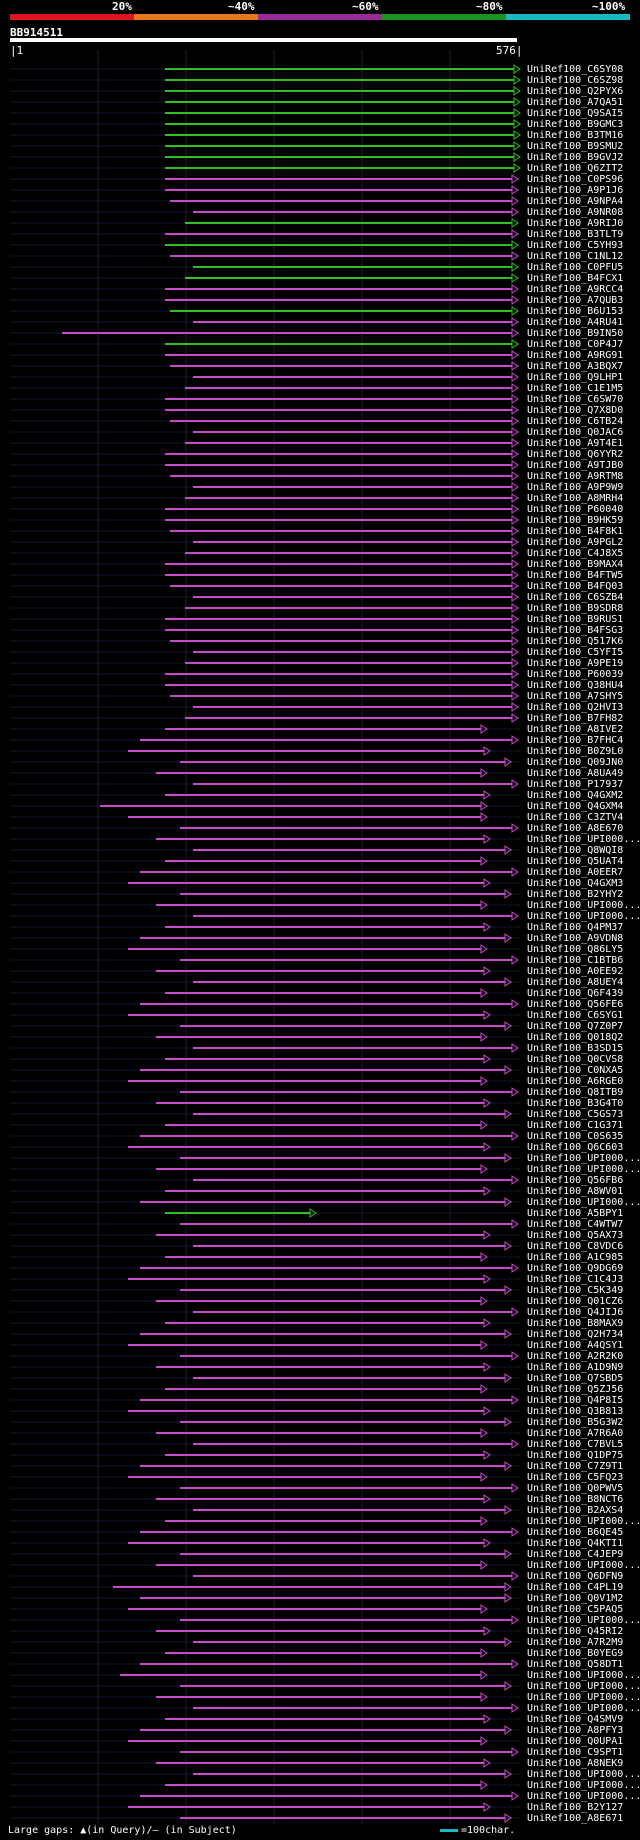 Image resolution: width=640 pixels, height=1840 pixels. Describe the element at coordinates (575, 773) in the screenshot. I see `hit-label: UniRef100_A8UA49` at that location.